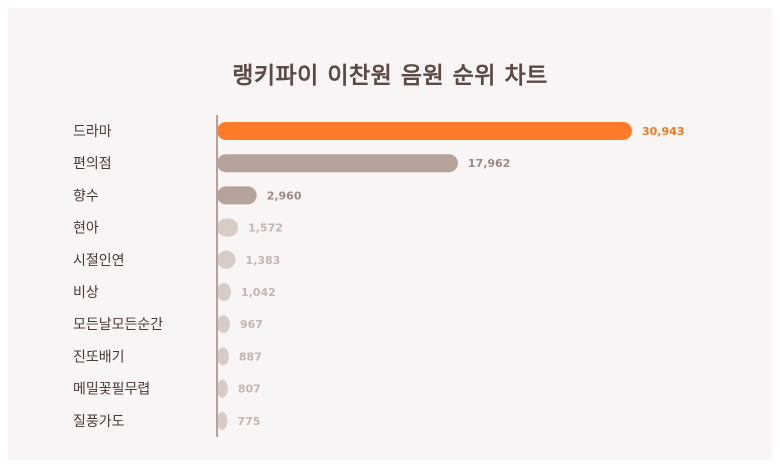  What do you see at coordinates (663, 131) in the screenshot?
I see `value-label: 30,943` at bounding box center [663, 131].